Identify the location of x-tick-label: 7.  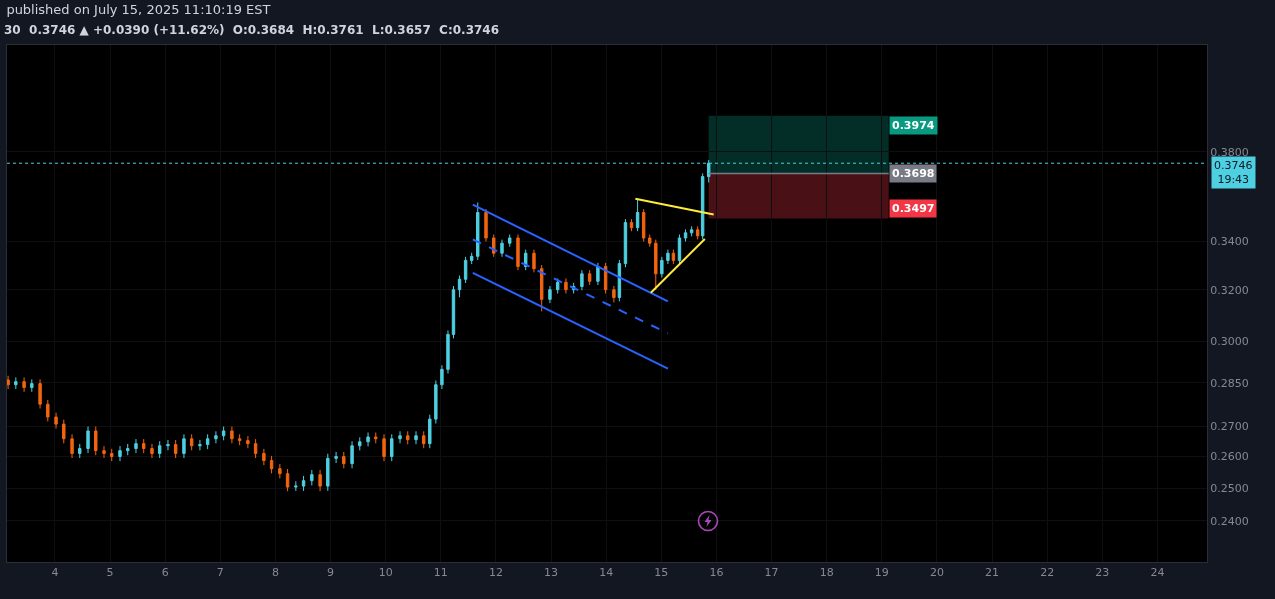
(220, 573).